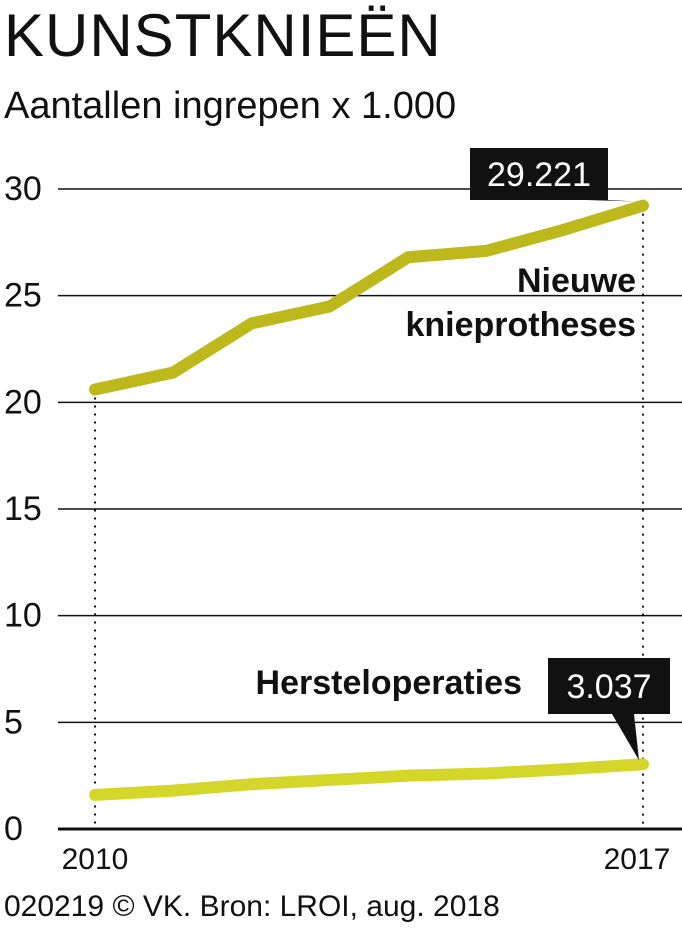 This screenshot has height=931, width=682. What do you see at coordinates (369, 779) in the screenshot?
I see `series-line` at bounding box center [369, 779].